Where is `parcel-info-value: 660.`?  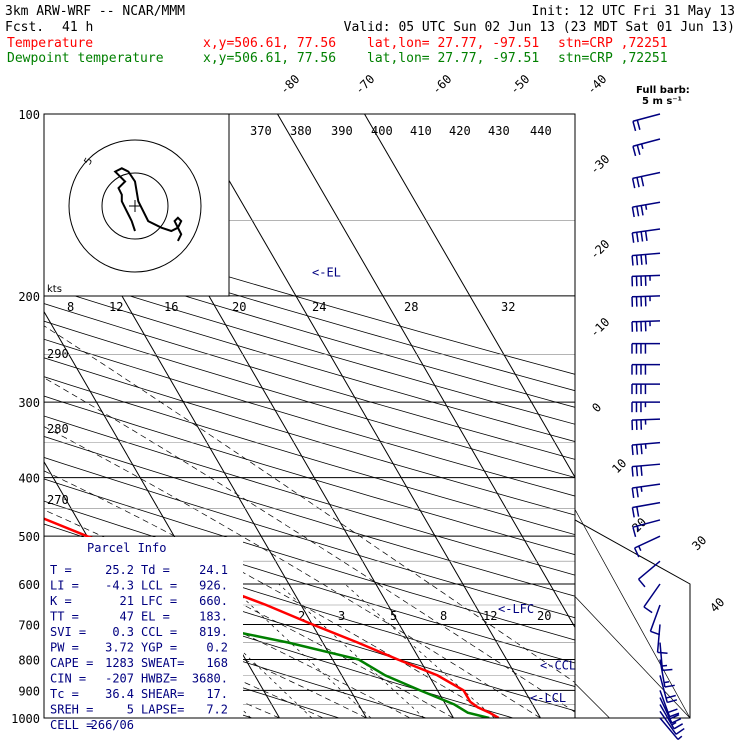
parcel-info-value: 660. is located at coordinates (213, 601).